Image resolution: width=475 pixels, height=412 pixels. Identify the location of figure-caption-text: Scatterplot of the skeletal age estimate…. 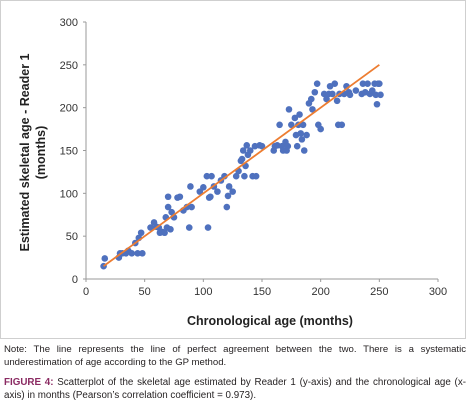
(235, 389).